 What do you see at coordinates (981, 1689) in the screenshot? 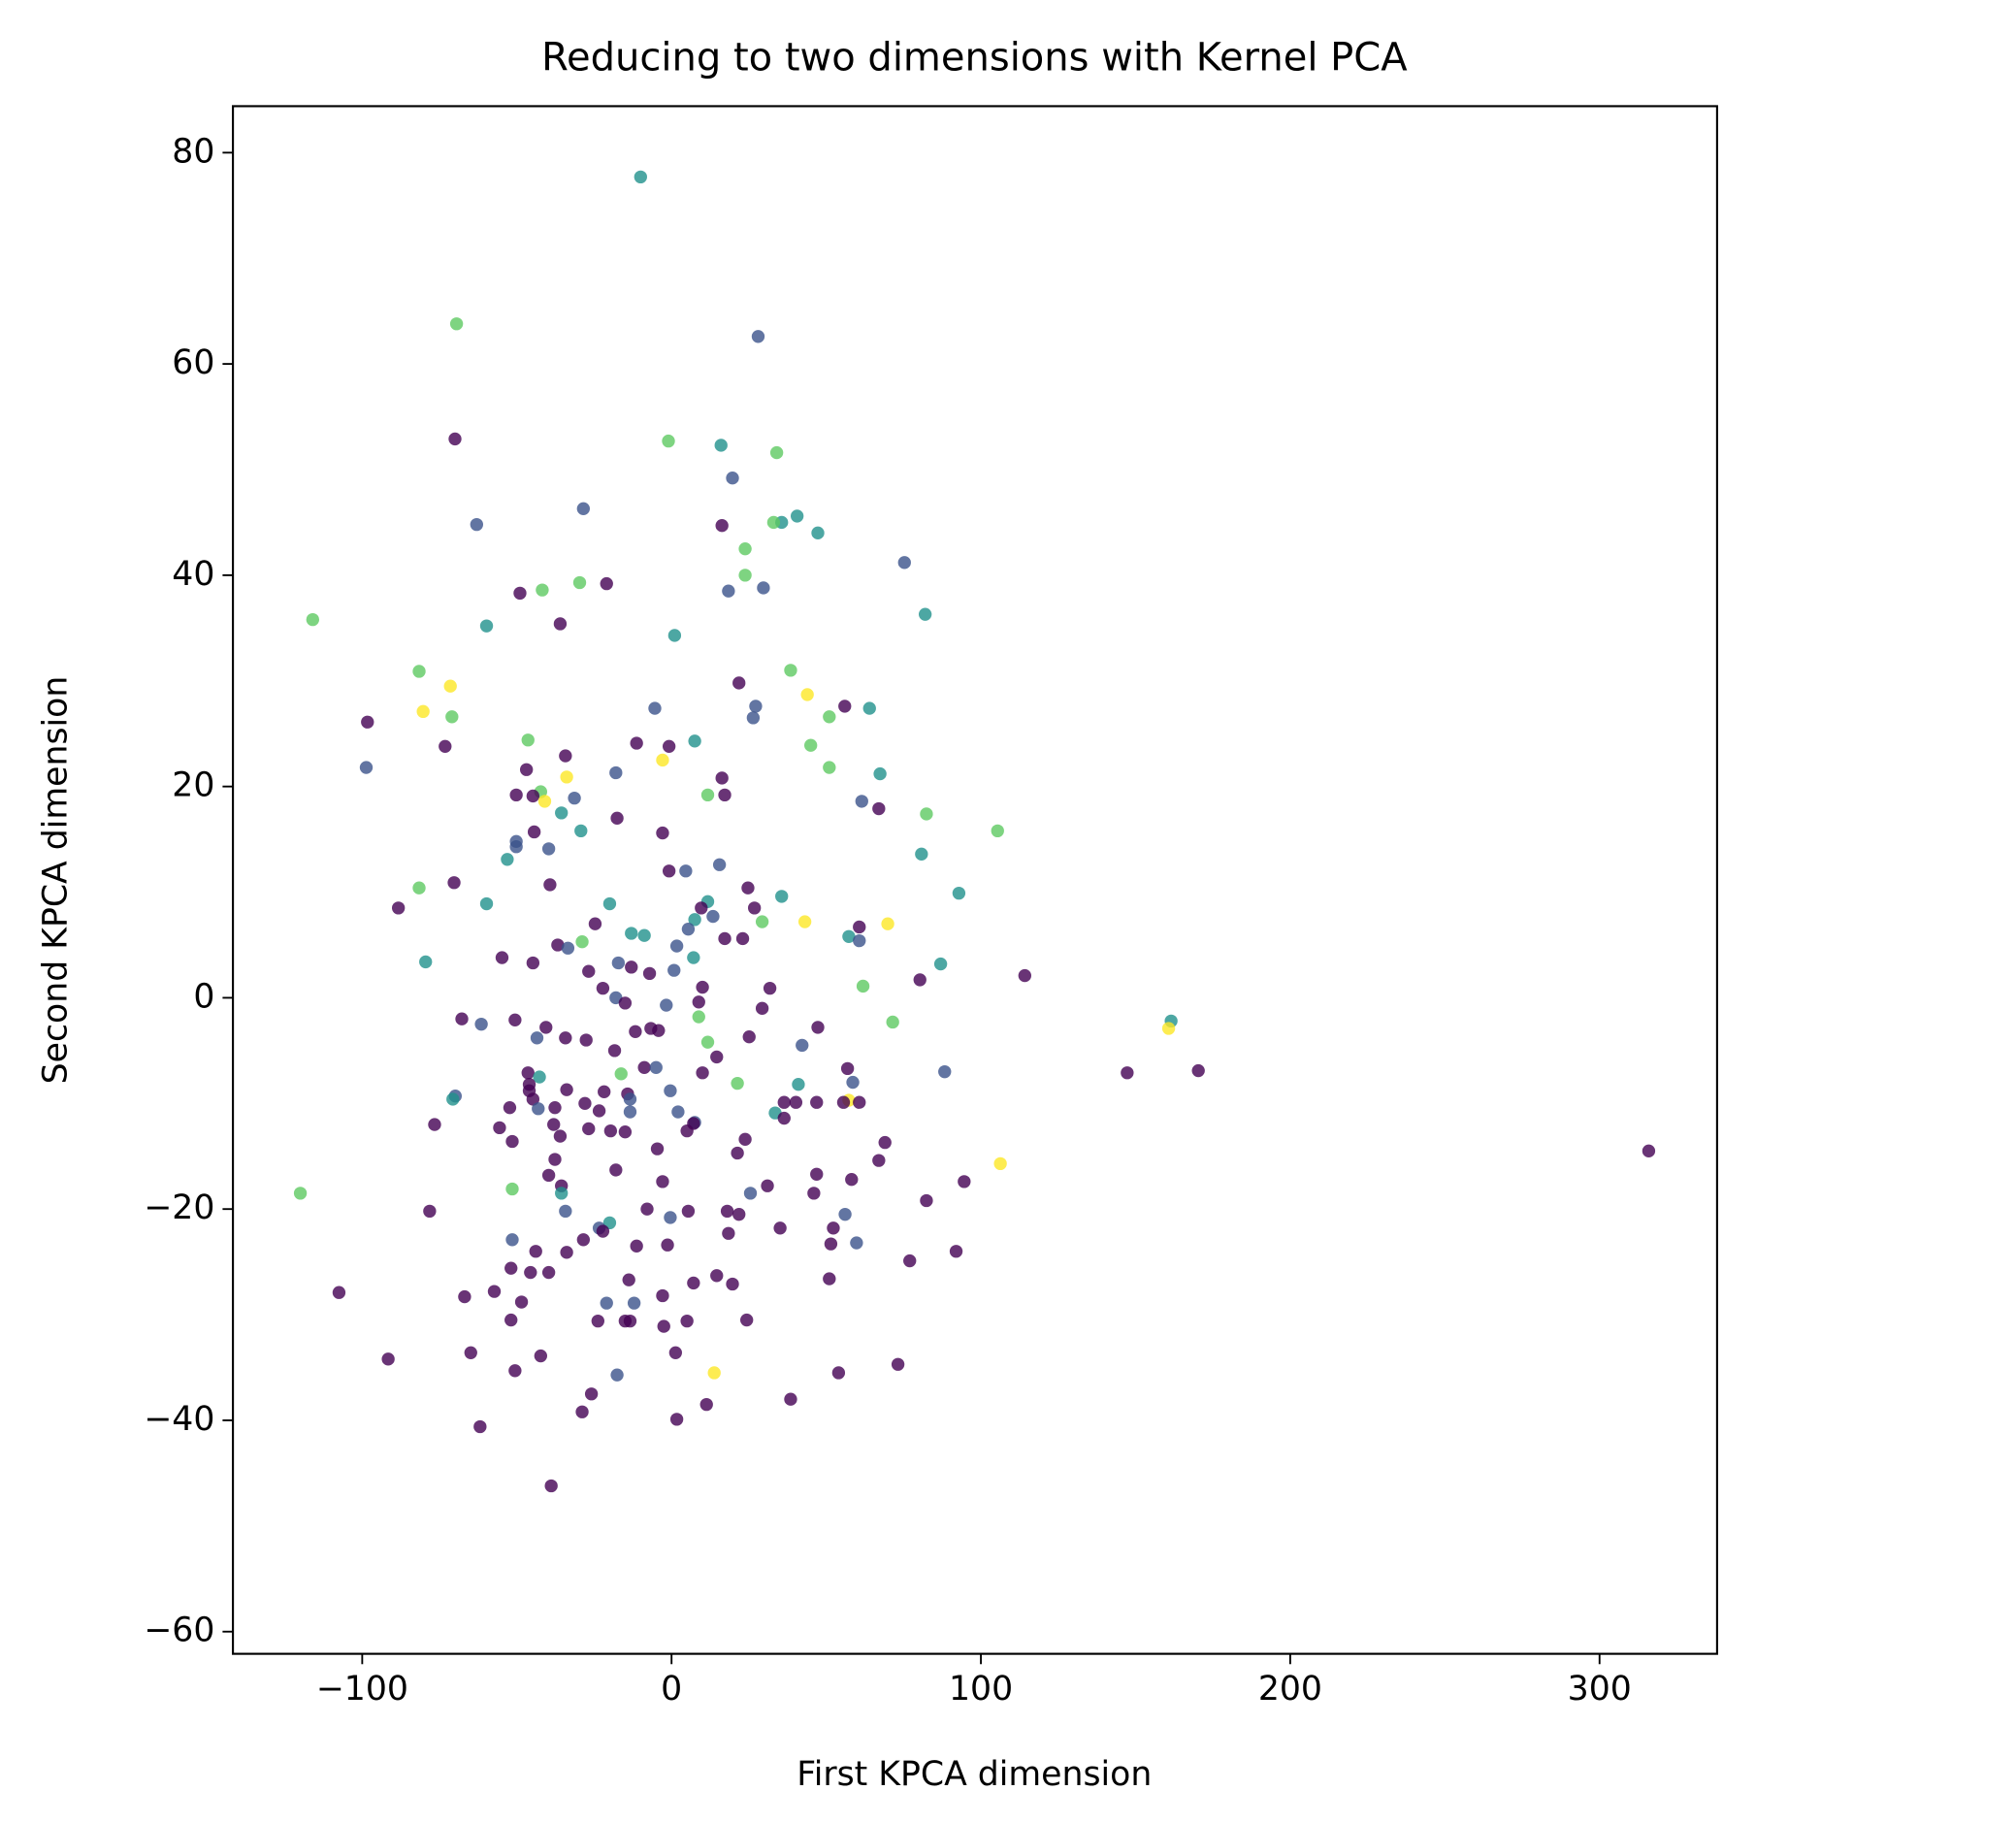
I see `x-tick-label: 100` at bounding box center [981, 1689].